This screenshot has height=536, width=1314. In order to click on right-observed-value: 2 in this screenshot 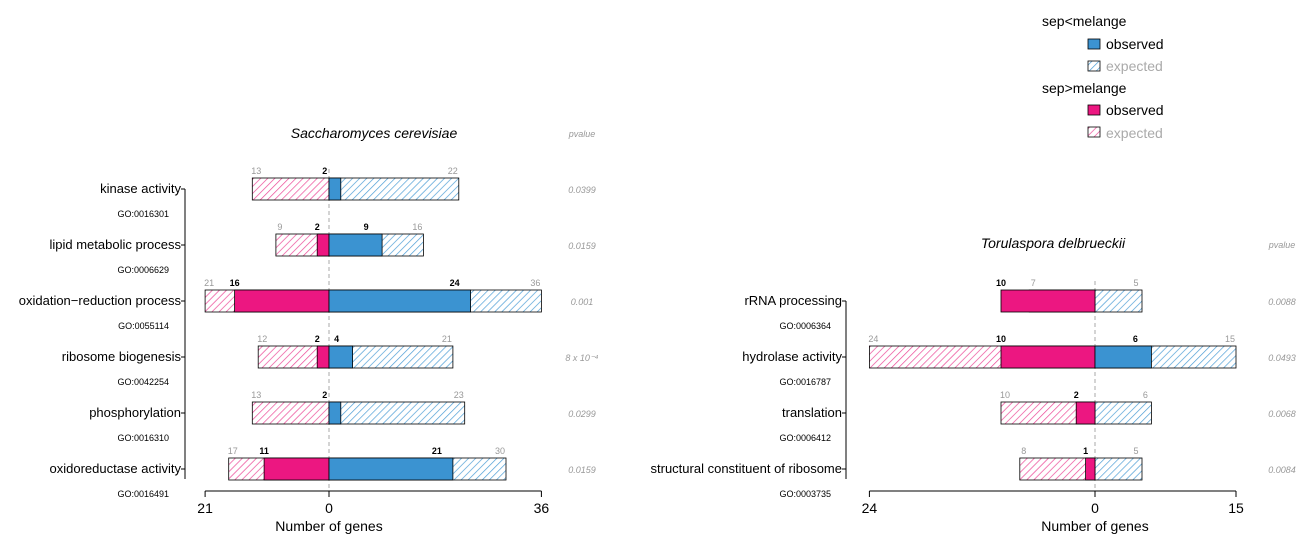, I will do `click(324, 171)`.